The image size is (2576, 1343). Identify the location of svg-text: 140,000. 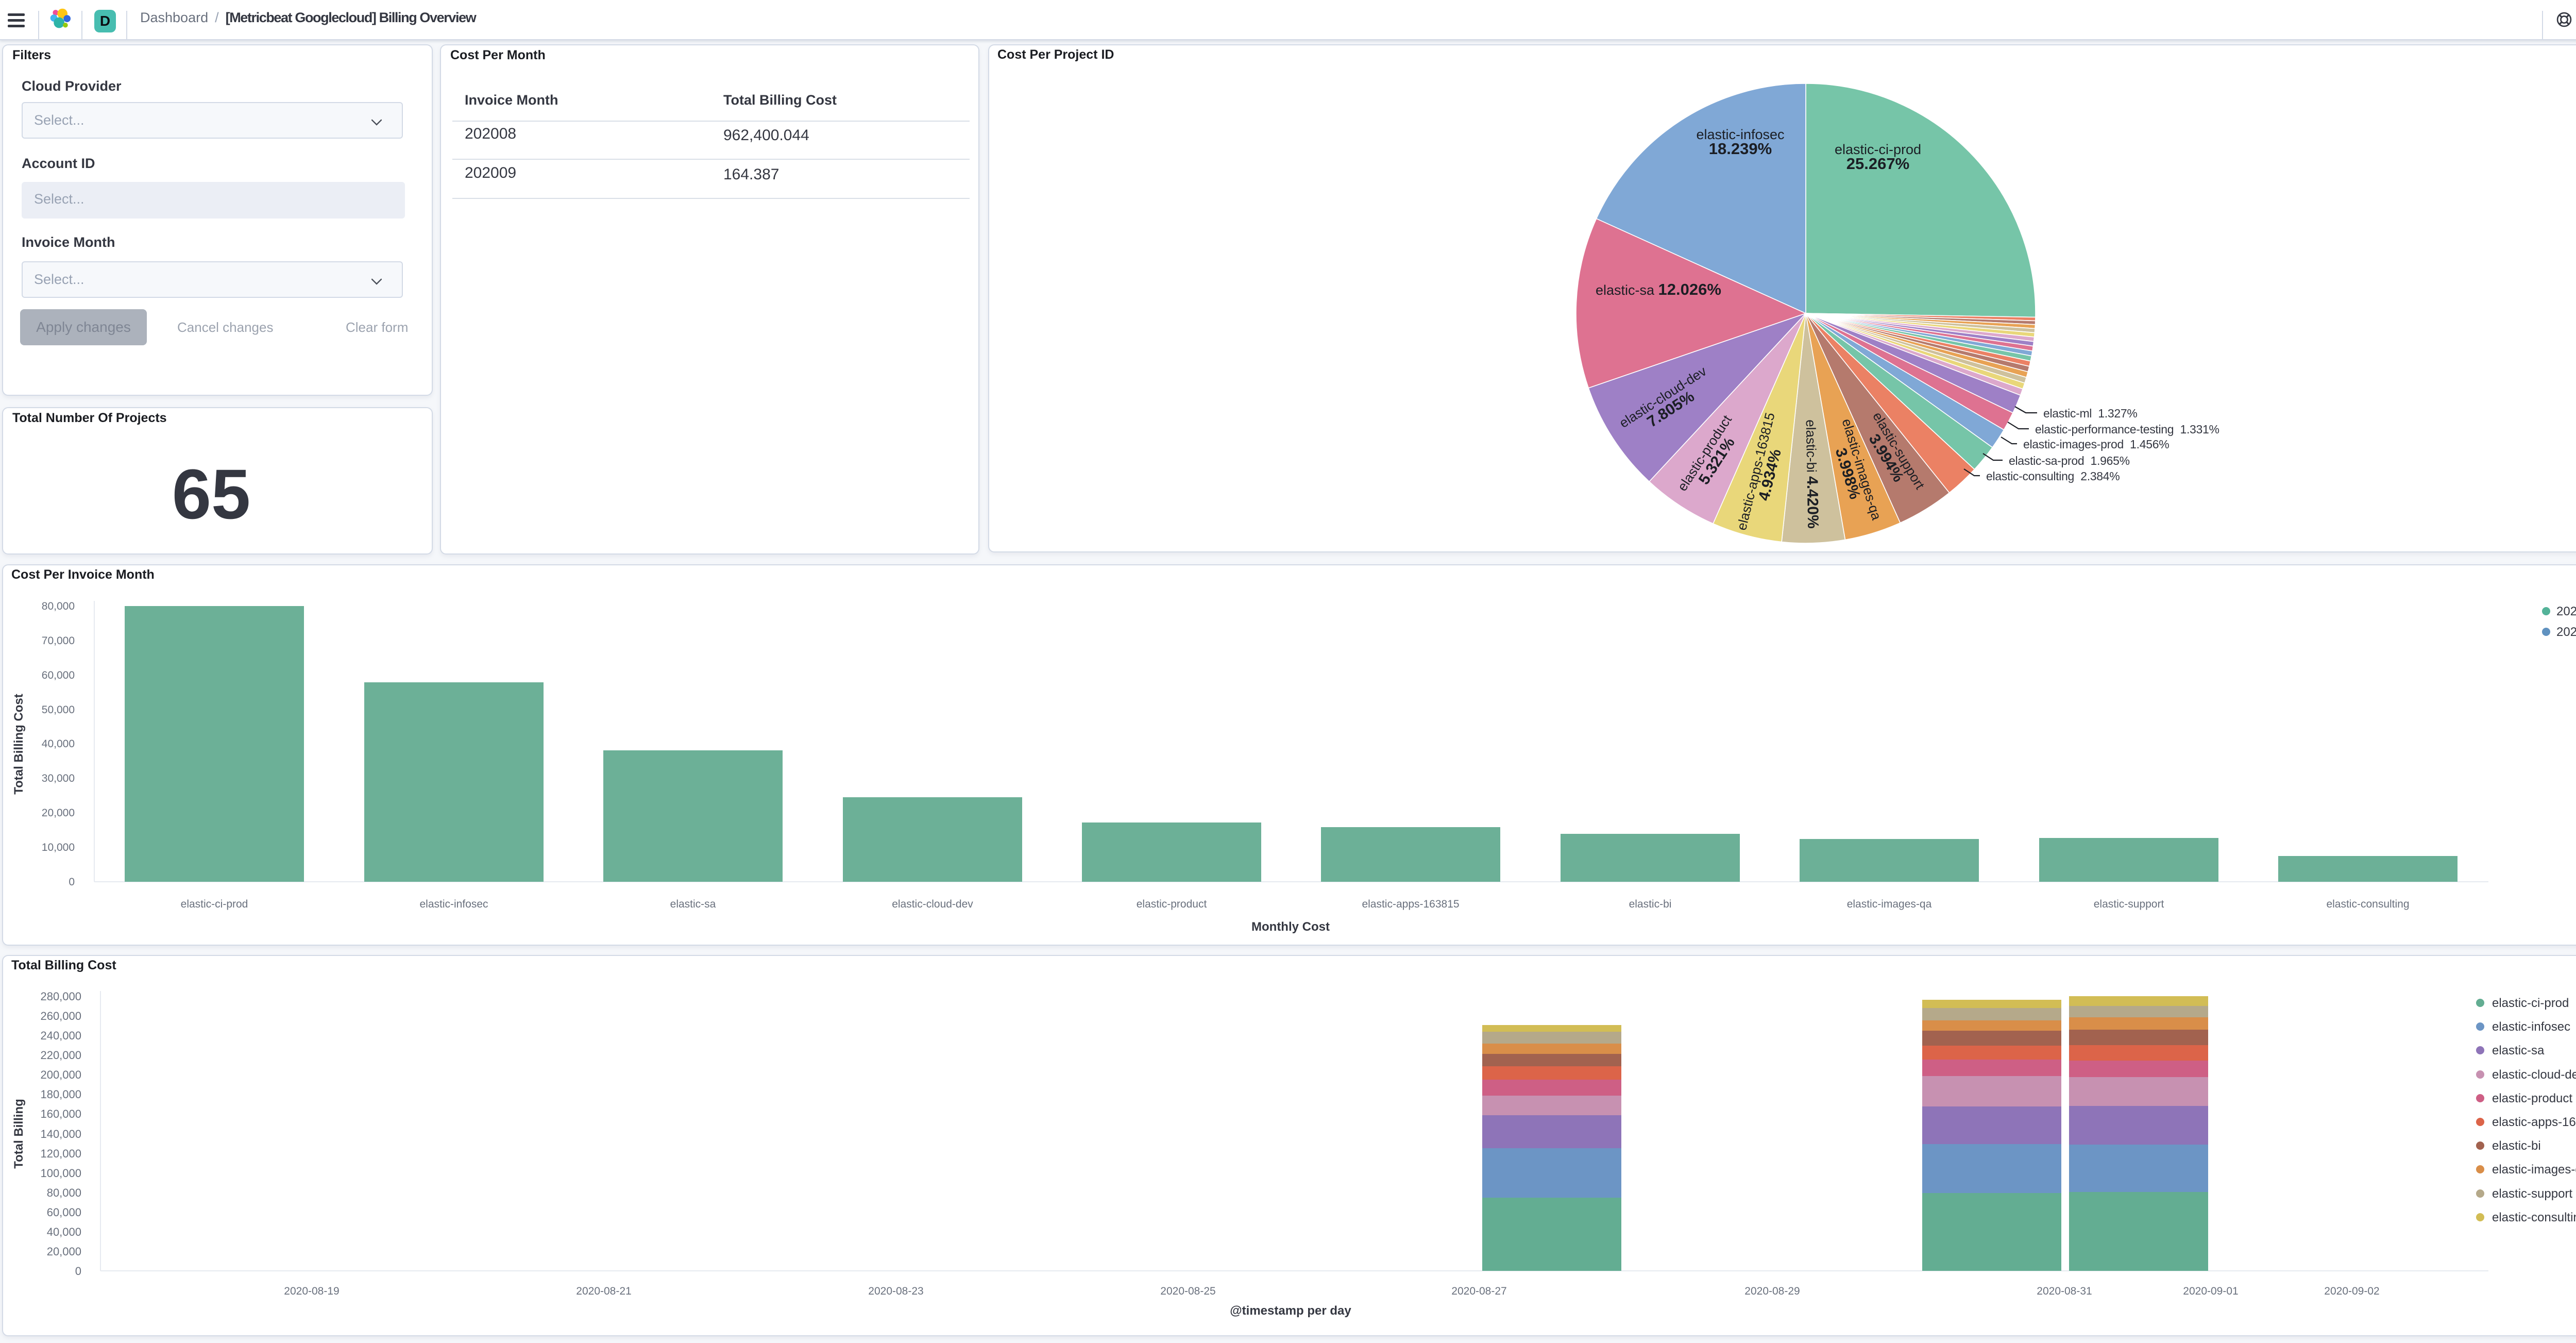
(60, 1134).